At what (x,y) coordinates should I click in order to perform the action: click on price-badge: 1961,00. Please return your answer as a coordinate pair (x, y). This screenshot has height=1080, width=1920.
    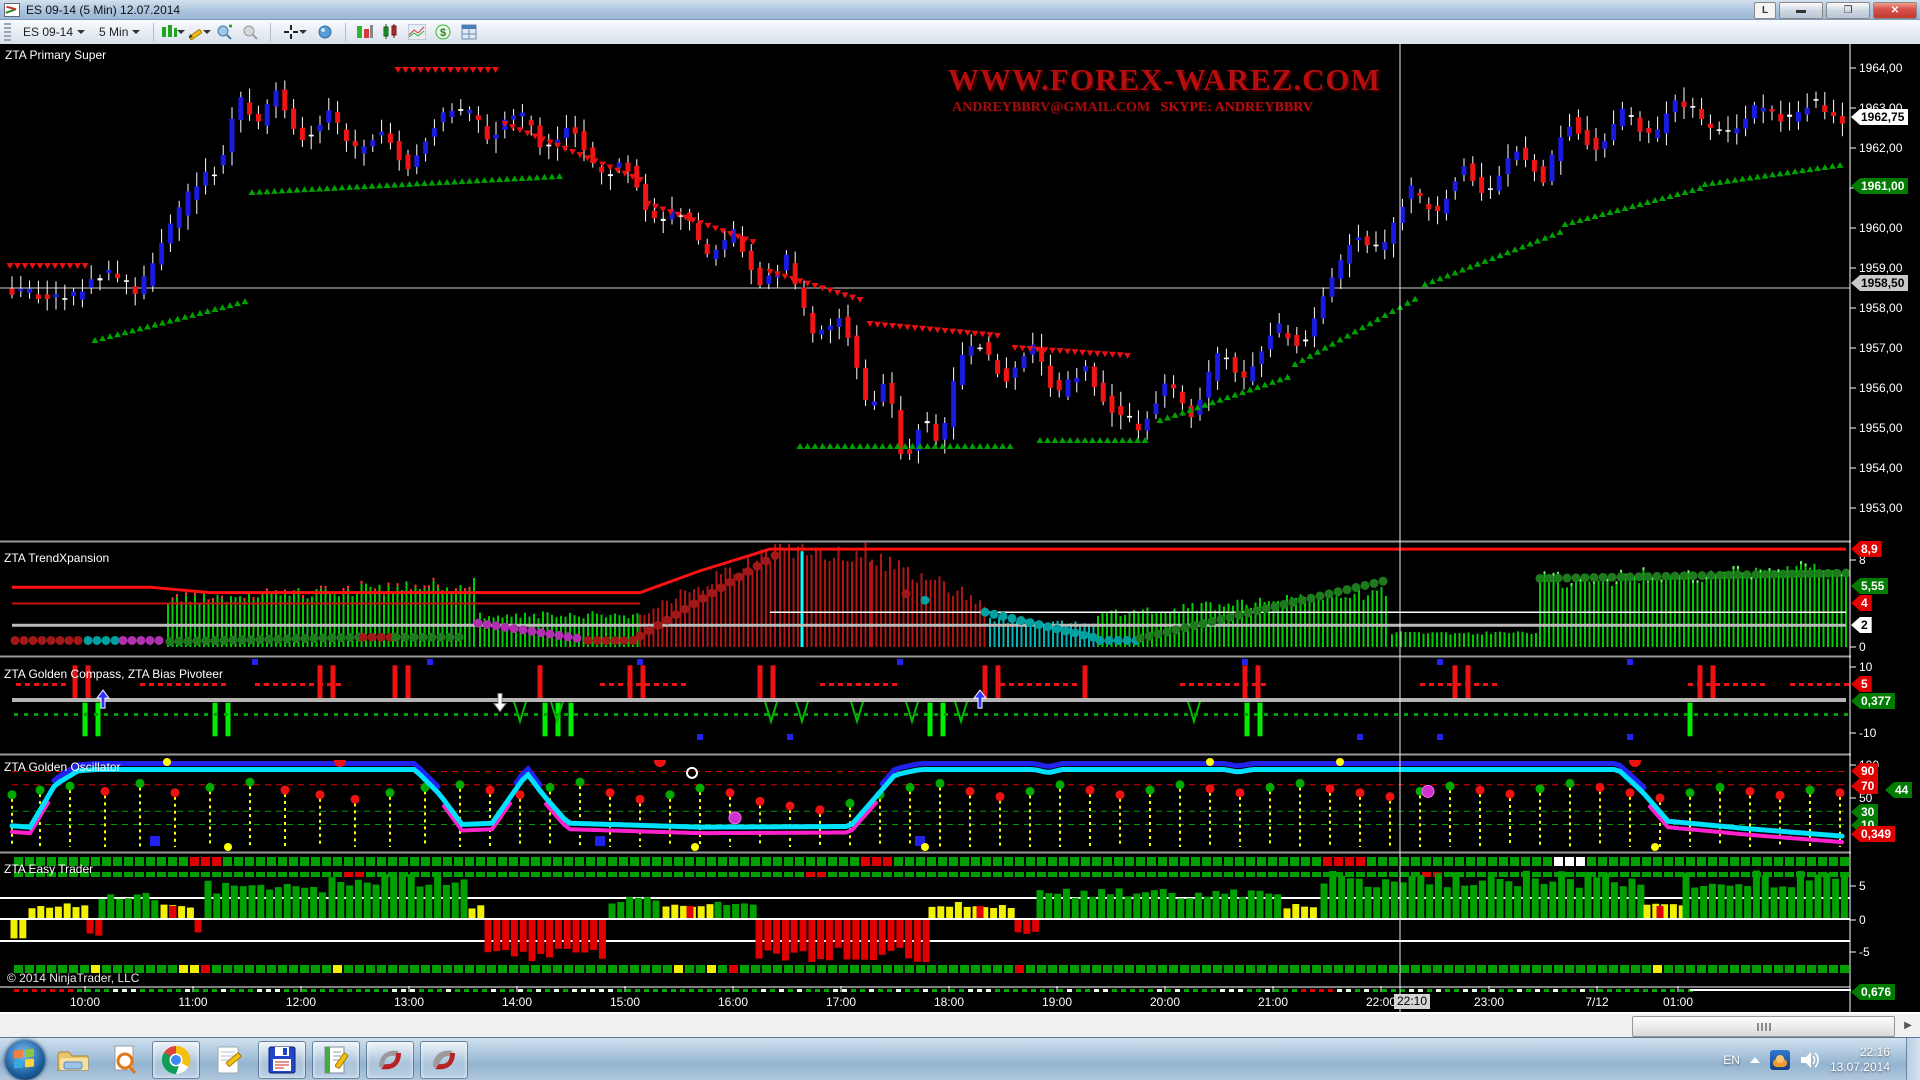
    Looking at the image, I should click on (1880, 186).